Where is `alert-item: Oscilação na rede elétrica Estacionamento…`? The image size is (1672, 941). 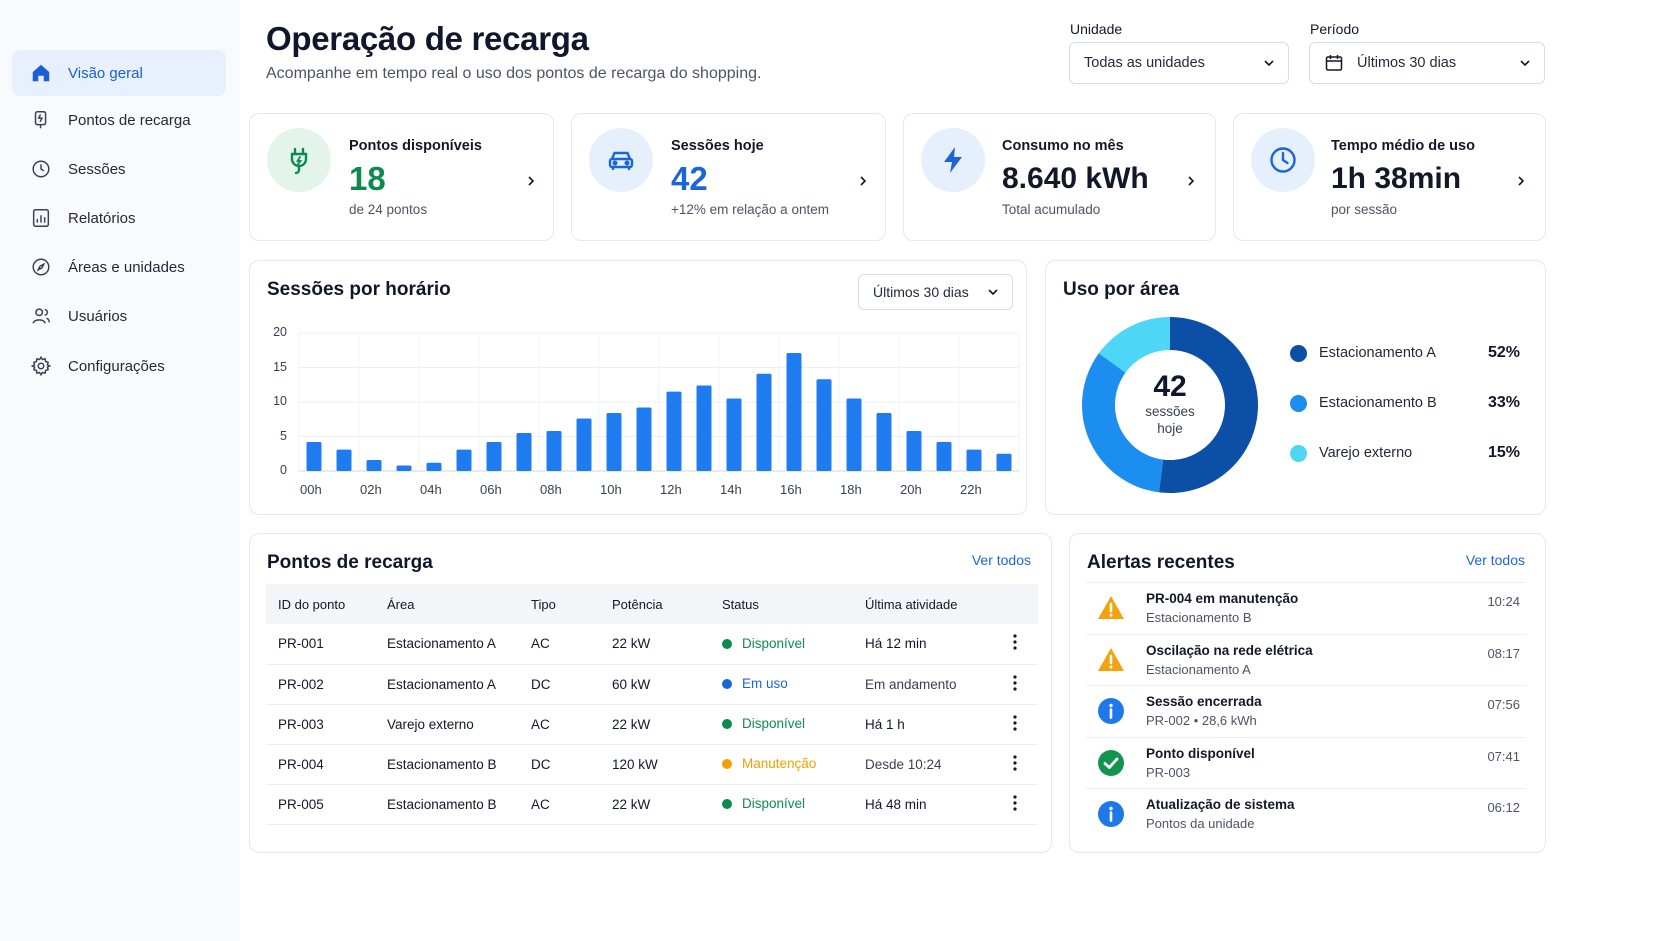
alert-item: Oscilação na rede elétrica Estacionamento… is located at coordinates (1306, 659).